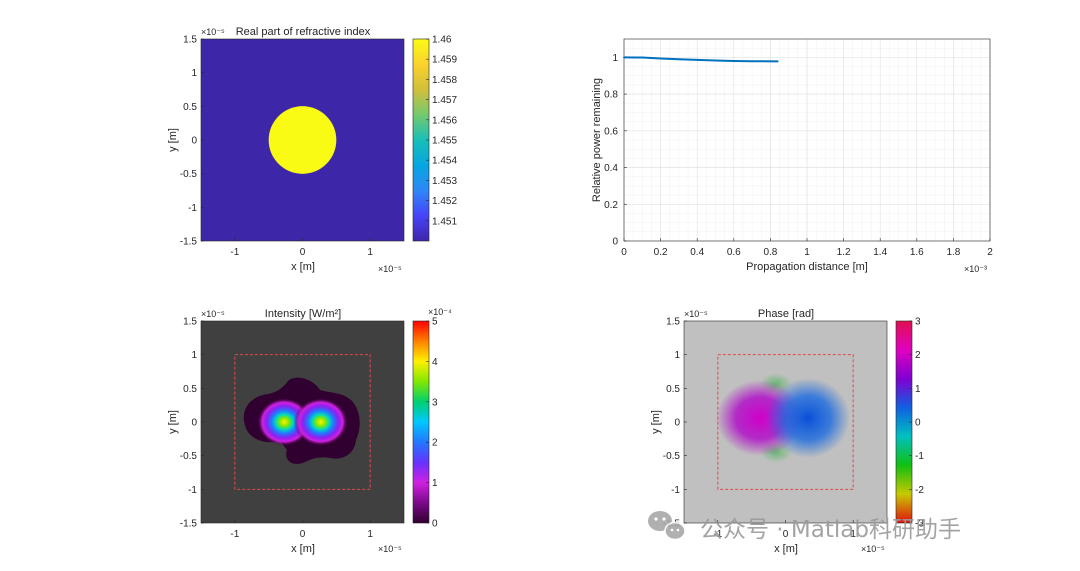 The image size is (1080, 571). Describe the element at coordinates (786, 534) in the screenshot. I see `phase-x-tick-label: 0` at that location.